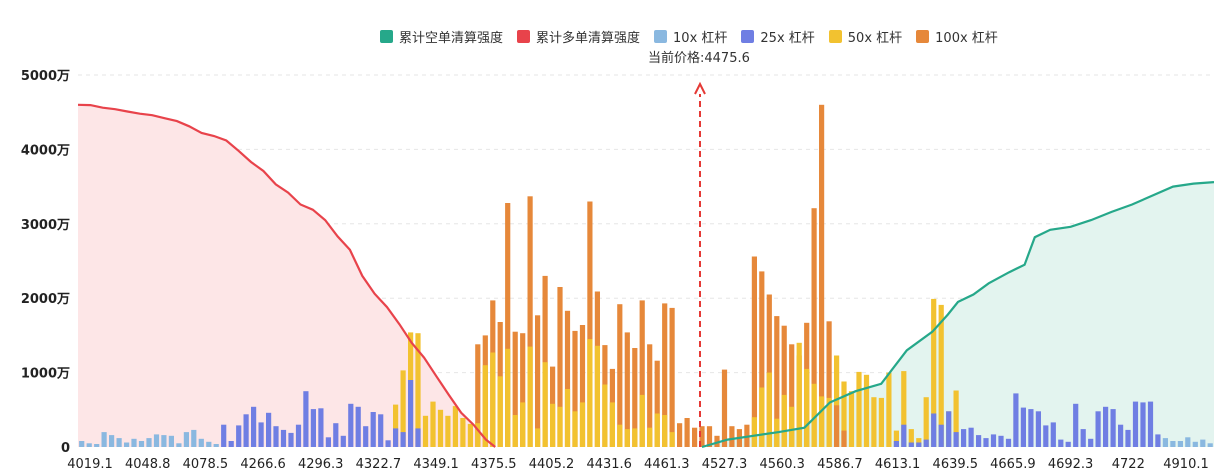  I want to click on x-tick-label: 4722, so click(1128, 464).